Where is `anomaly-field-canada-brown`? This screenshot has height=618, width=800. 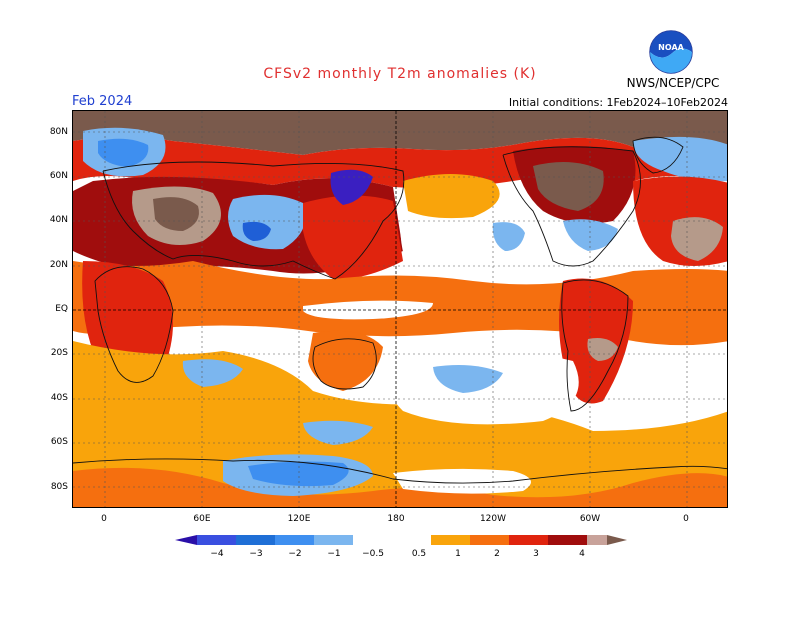
anomaly-field-canada-brown is located at coordinates (568, 186).